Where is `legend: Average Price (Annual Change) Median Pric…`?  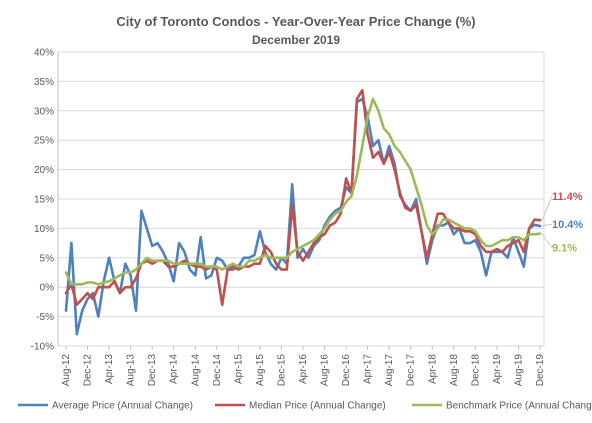 legend: Average Price (Annual Change) Median Pric… is located at coordinates (305, 406).